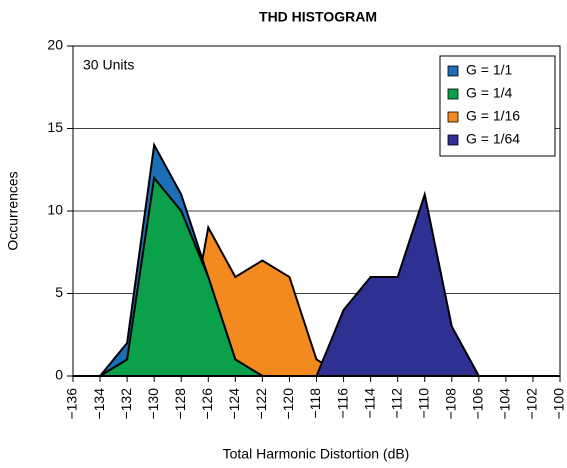 The width and height of the screenshot is (567, 468). I want to click on x-axis-label: Total Harmonic Distortion (dB), so click(316, 454).